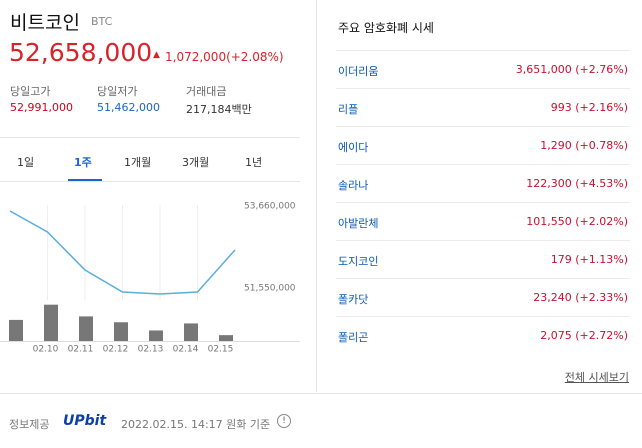  What do you see at coordinates (483, 183) in the screenshot?
I see `market-row: 솔라나 122,300 (+4.53%)` at bounding box center [483, 183].